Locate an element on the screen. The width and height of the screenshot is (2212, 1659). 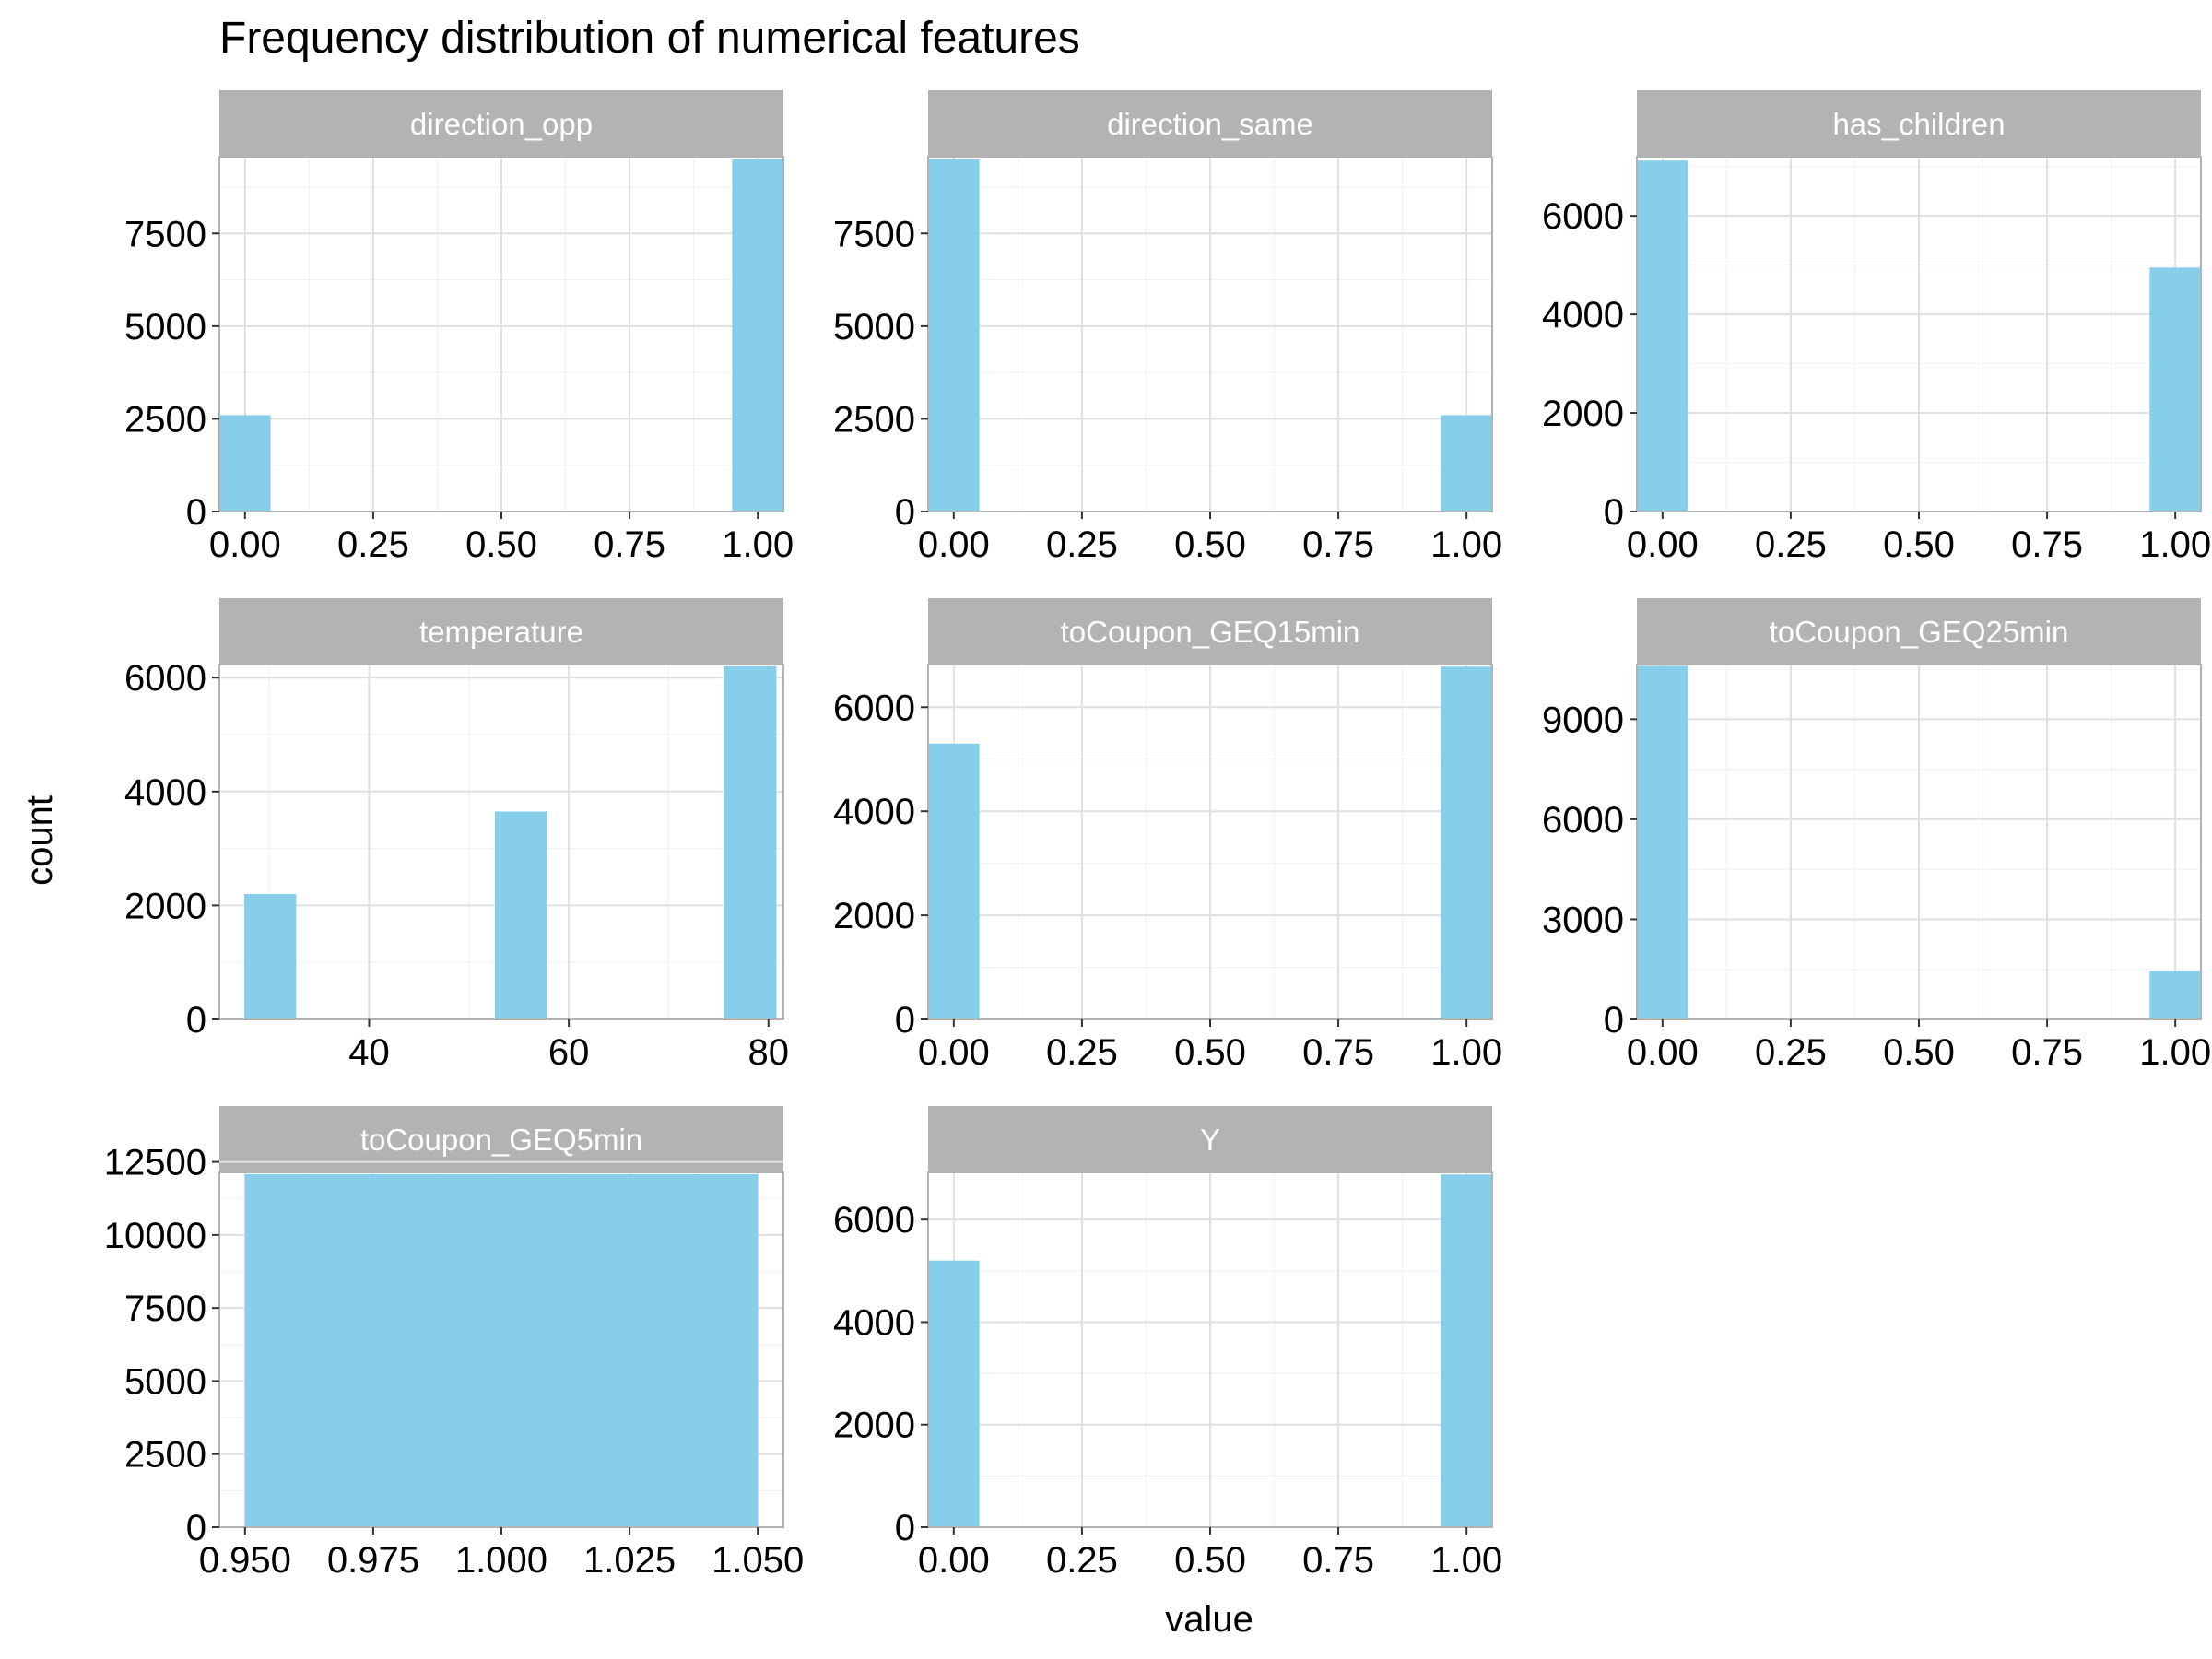
bars-y is located at coordinates (1210, 1350).